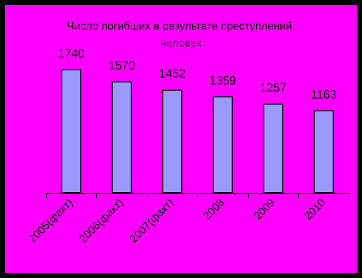 The image size is (362, 278). I want to click on data-label: 1359, so click(222, 80).